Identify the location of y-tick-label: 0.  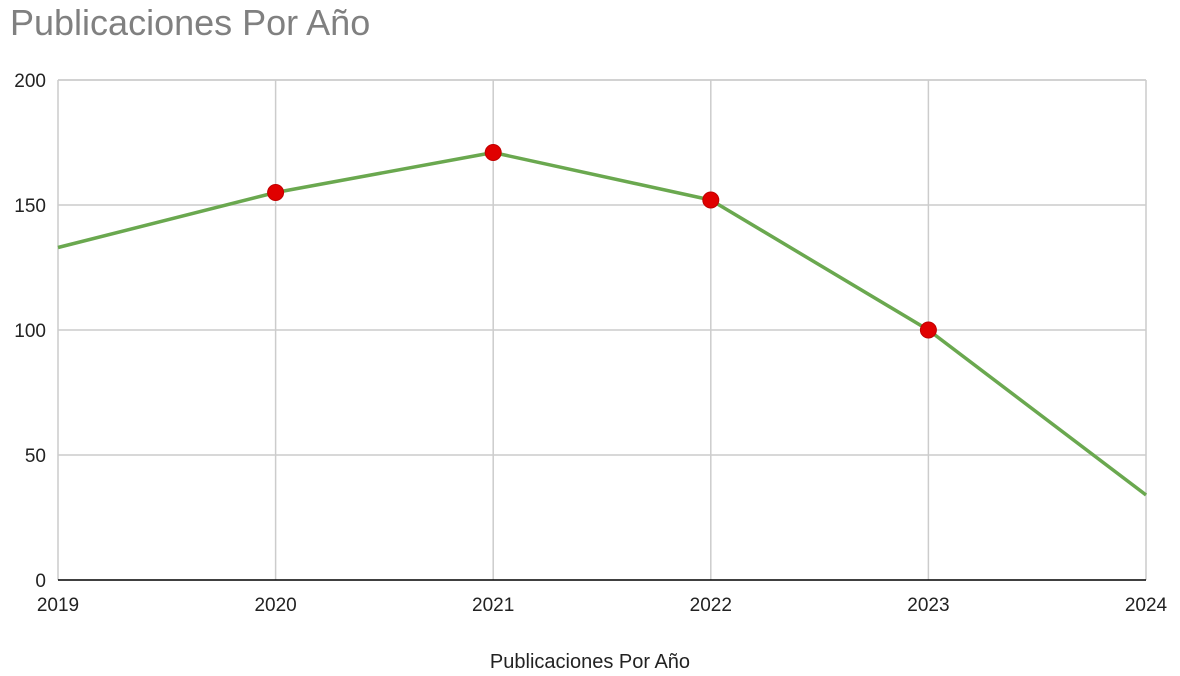
(40, 581).